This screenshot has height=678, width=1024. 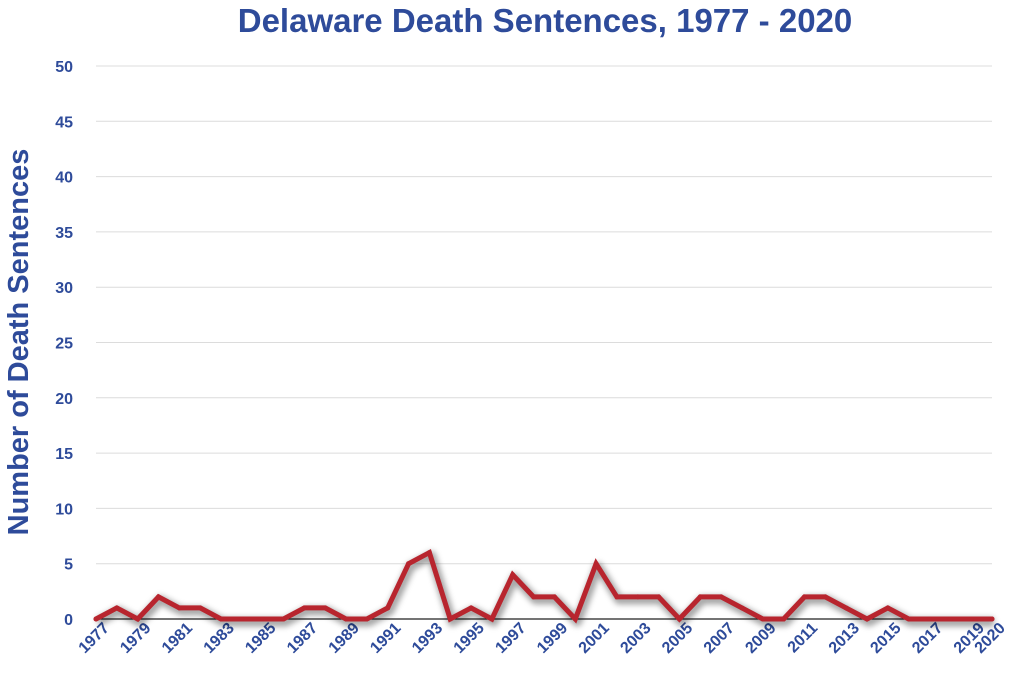 What do you see at coordinates (64, 288) in the screenshot?
I see `y-tick-label: 30` at bounding box center [64, 288].